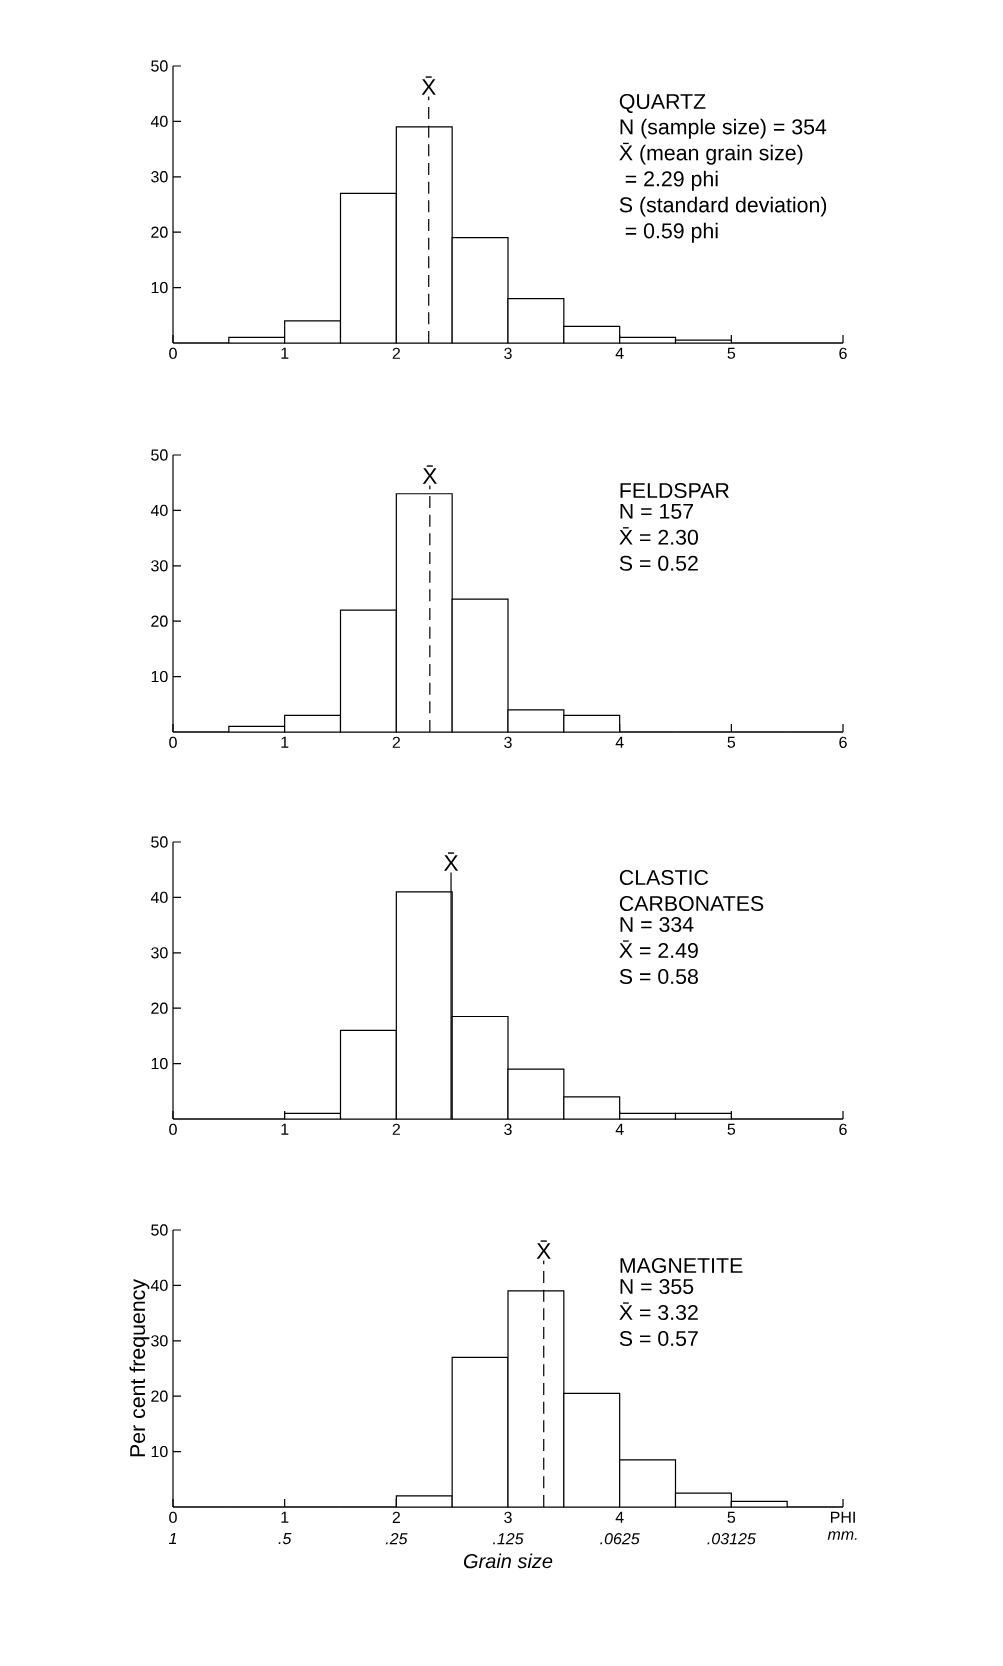  I want to click on x-axis-title: Grain size, so click(508, 1561).